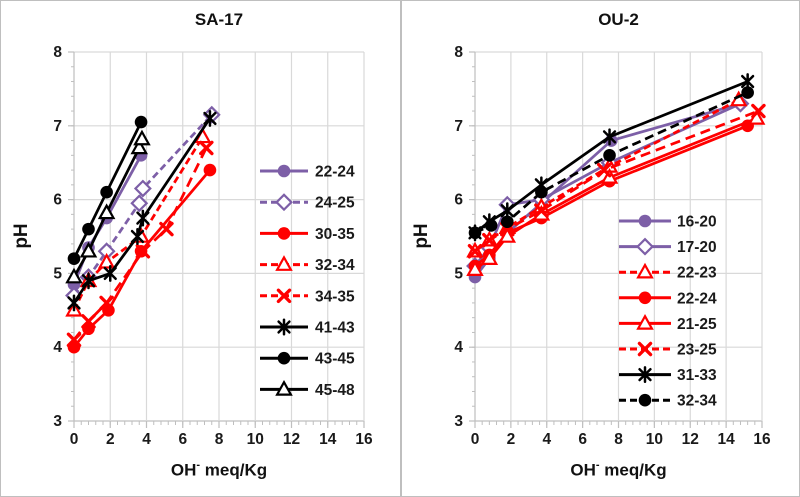 This screenshot has width=800, height=497. Describe the element at coordinates (183, 470) in the screenshot. I see `x-axis-label-text: OH` at that location.